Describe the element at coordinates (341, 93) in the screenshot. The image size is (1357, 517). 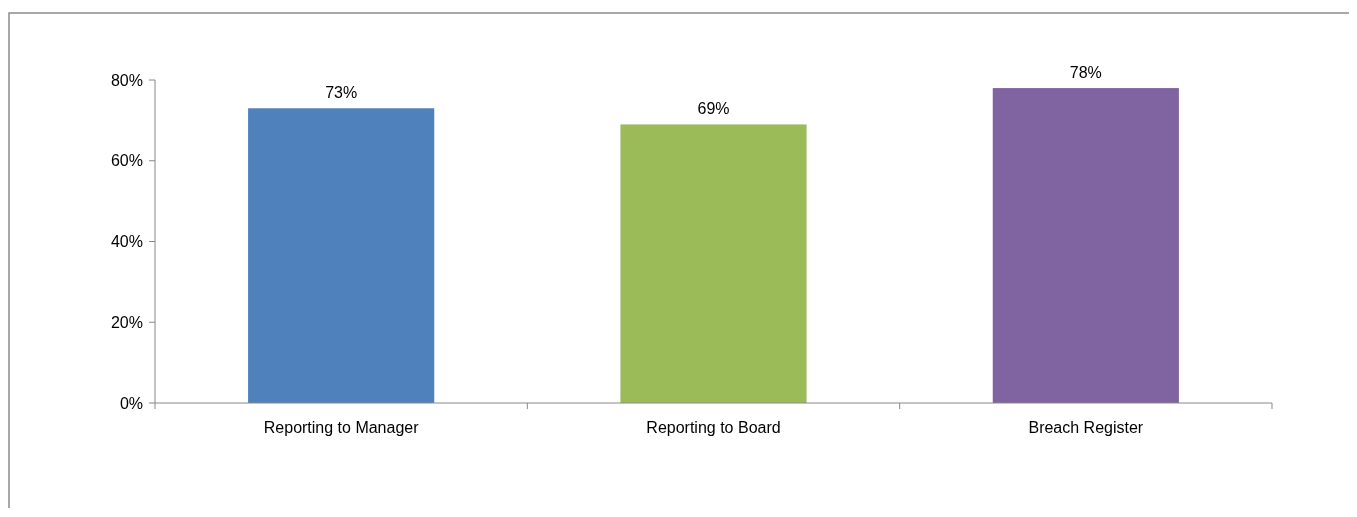
I see `data-label: 73%` at that location.